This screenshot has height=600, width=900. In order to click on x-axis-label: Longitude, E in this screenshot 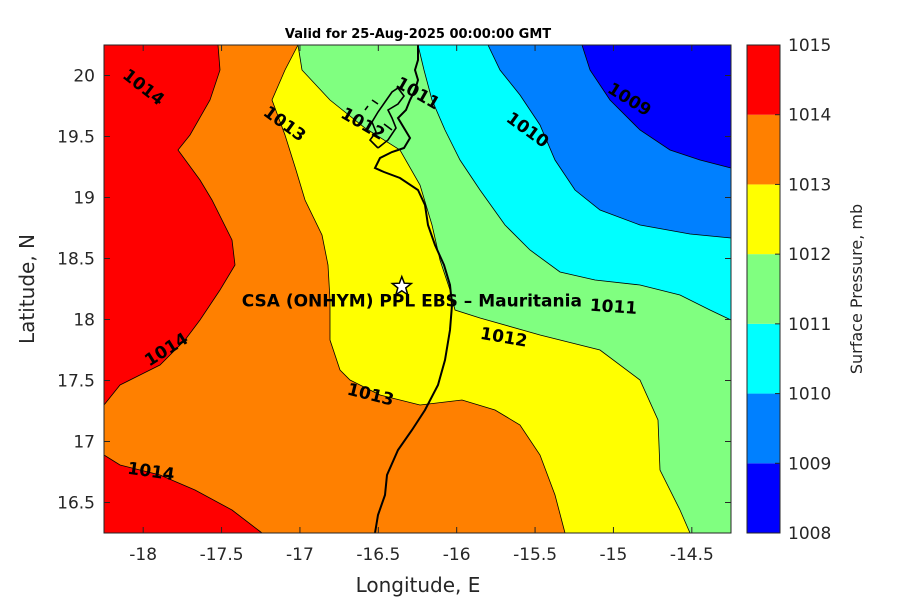, I will do `click(418, 585)`.